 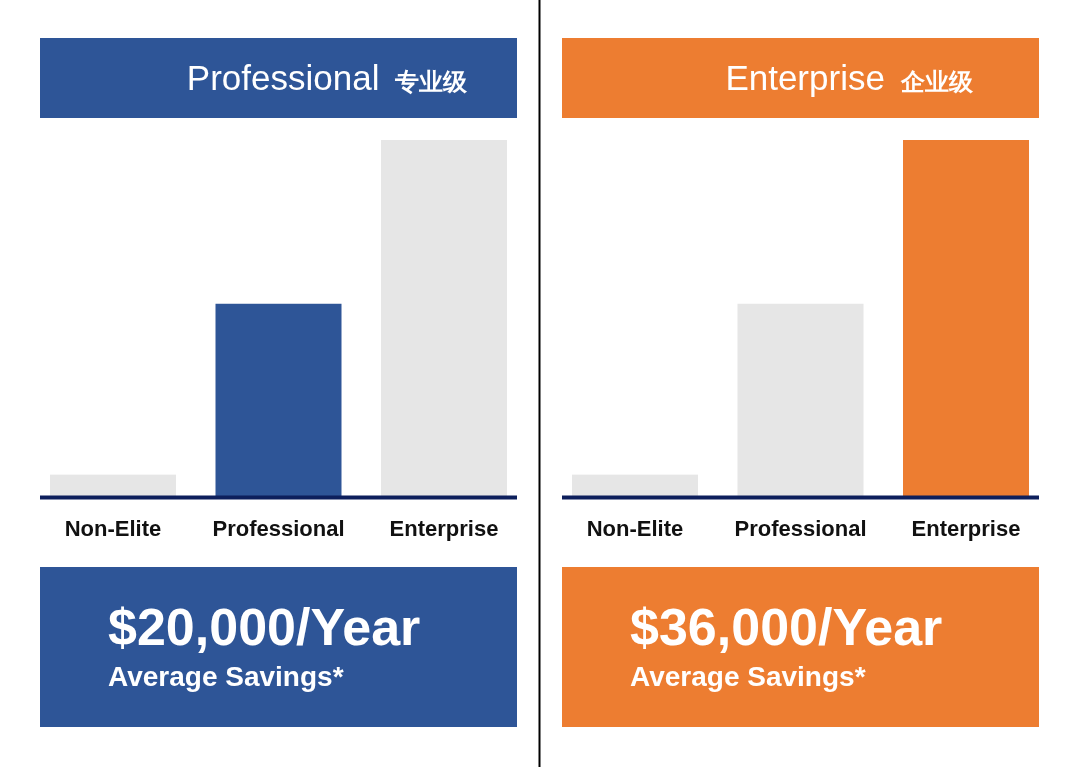 What do you see at coordinates (849, 77) in the screenshot?
I see `chart-title: Enterprise 企业级` at bounding box center [849, 77].